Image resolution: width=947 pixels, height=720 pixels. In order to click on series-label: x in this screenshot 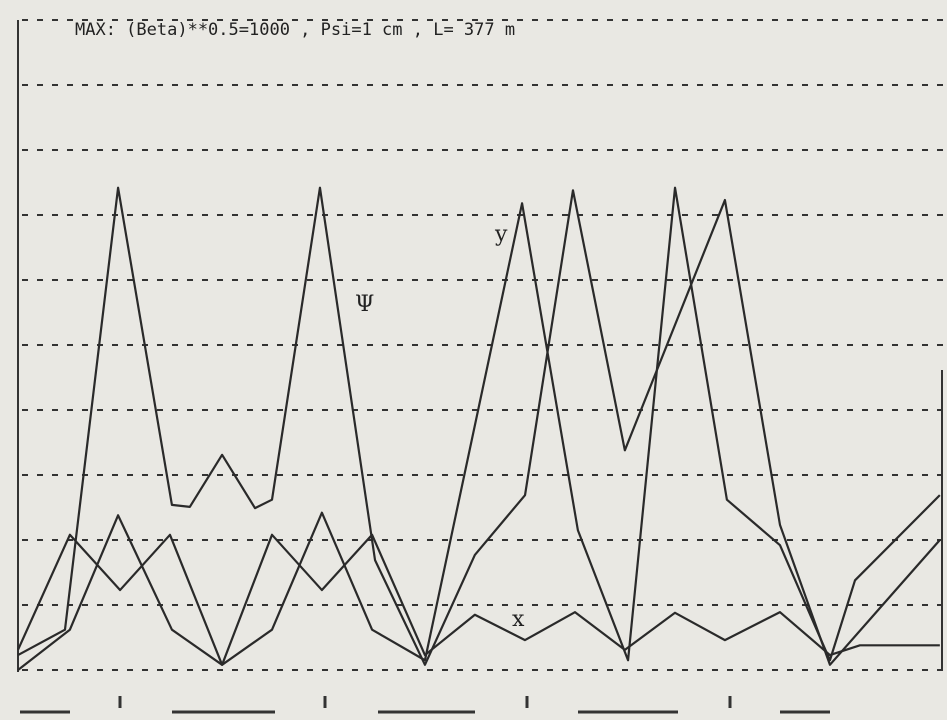, I will do `click(518, 619)`.